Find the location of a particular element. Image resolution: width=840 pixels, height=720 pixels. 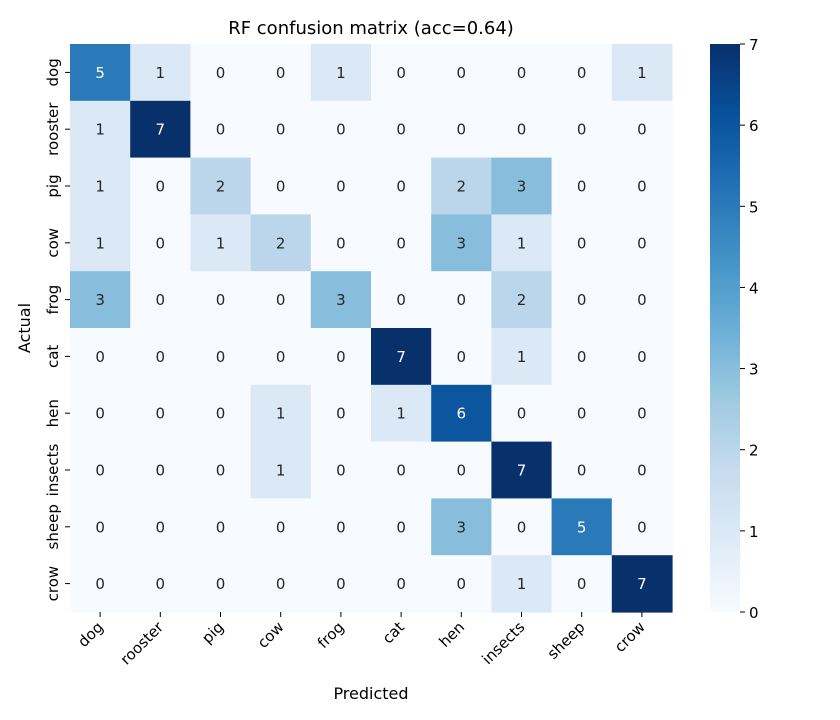

x-tick-label: insects is located at coordinates (503, 643).